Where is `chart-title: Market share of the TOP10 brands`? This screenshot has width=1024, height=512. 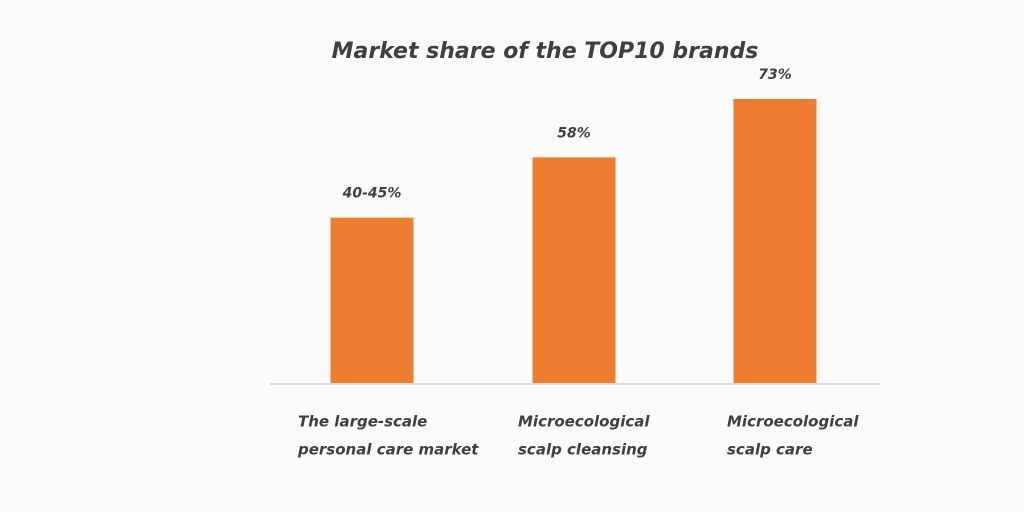
chart-title: Market share of the TOP10 brands is located at coordinates (545, 51).